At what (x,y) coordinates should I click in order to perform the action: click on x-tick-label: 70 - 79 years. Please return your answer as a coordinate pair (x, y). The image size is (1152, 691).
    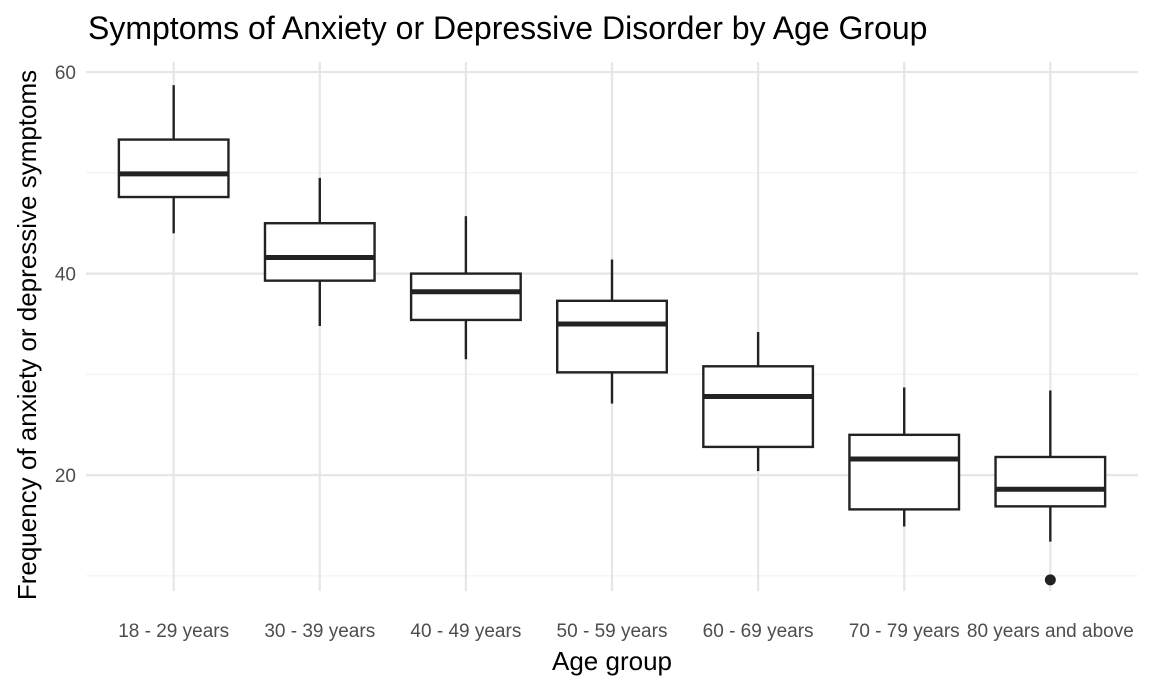
    Looking at the image, I should click on (904, 631).